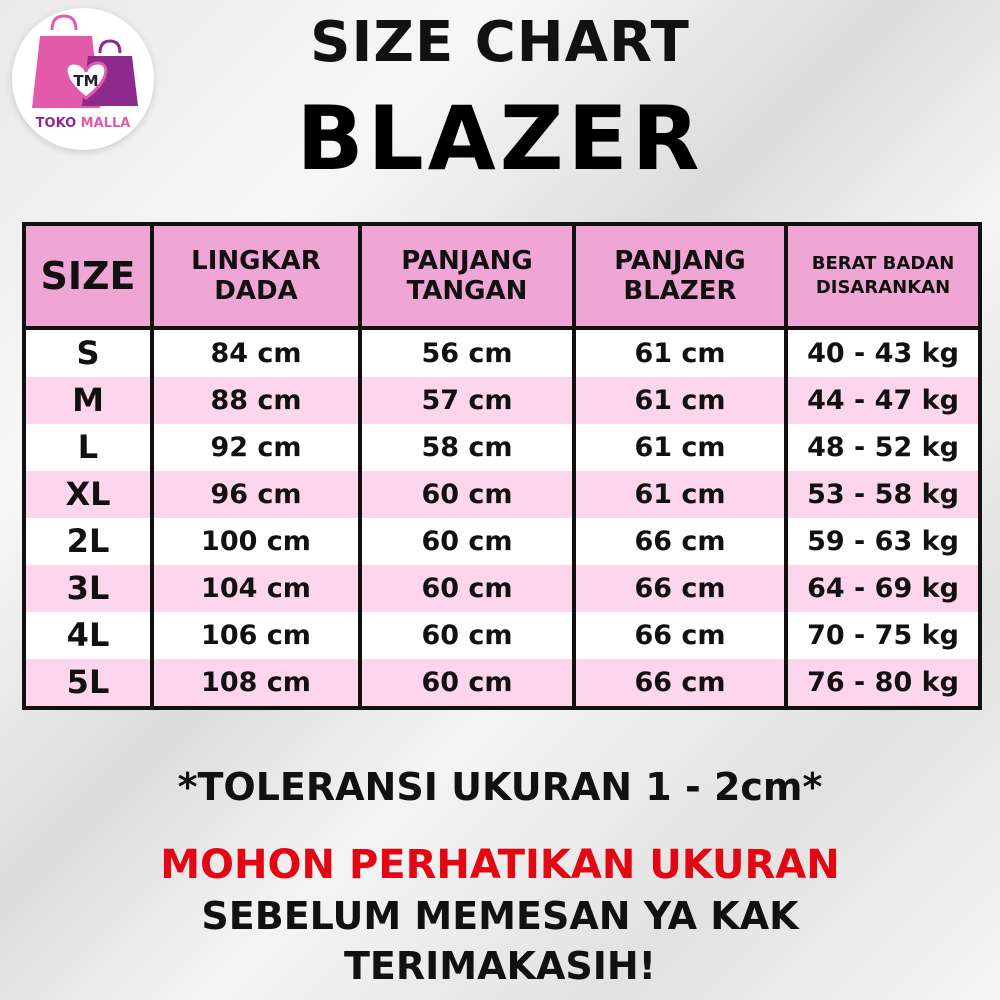 The width and height of the screenshot is (1000, 1000). What do you see at coordinates (256, 588) in the screenshot?
I see `cell-chest: 104 cm` at bounding box center [256, 588].